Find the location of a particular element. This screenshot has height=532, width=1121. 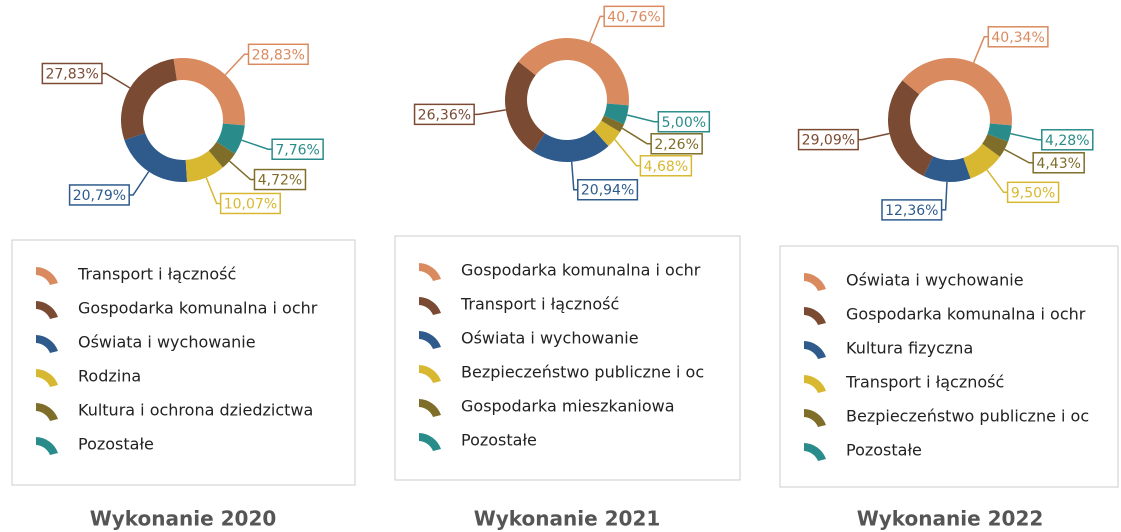

data-label: 4,28% is located at coordinates (1067, 141).